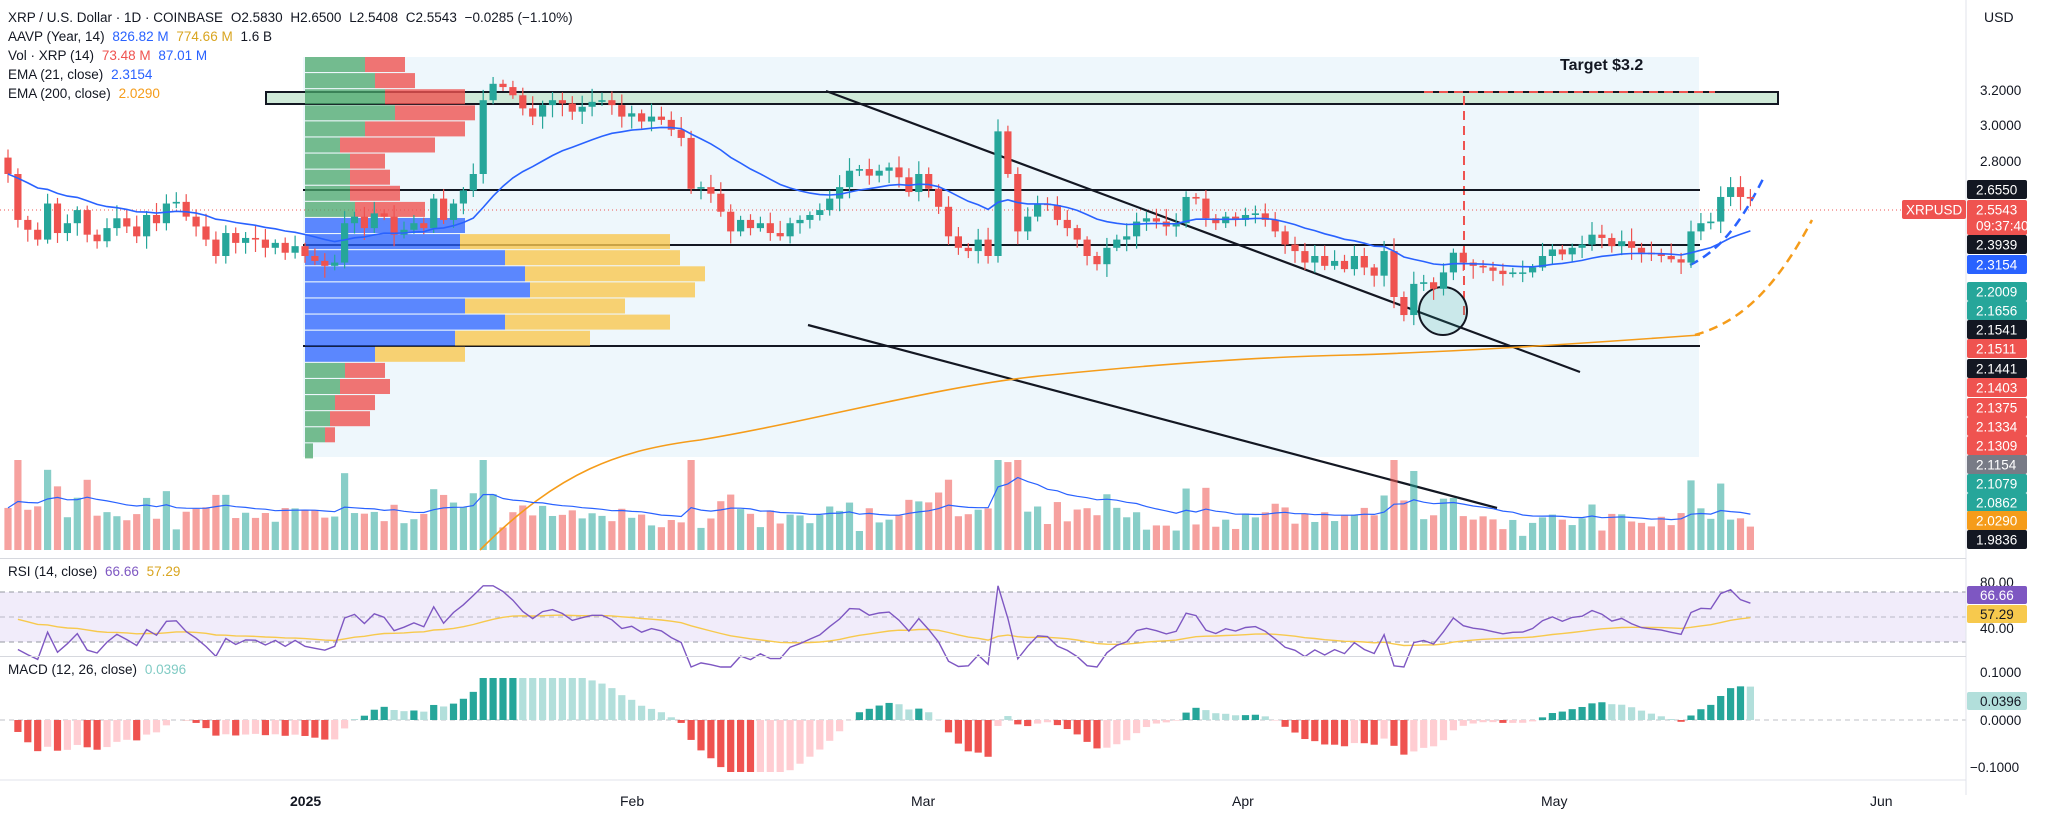 This screenshot has height=816, width=2048. Describe the element at coordinates (86, 93) in the screenshot. I see `ema200-legend: EMA (200, close) 2.0290` at that location.